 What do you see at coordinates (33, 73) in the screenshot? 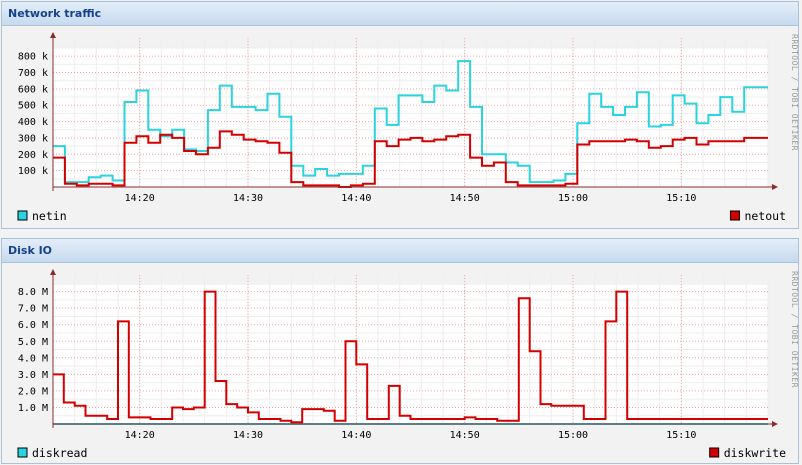
I see `y-tick-label: 700 k` at bounding box center [33, 73].